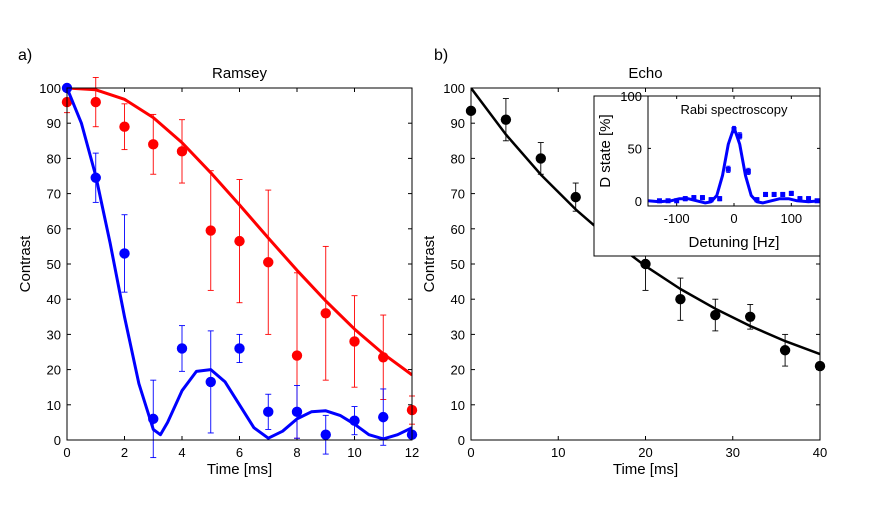 This screenshot has width=872, height=515. Describe the element at coordinates (441, 55) in the screenshot. I see `panel-b-label: b)` at that location.